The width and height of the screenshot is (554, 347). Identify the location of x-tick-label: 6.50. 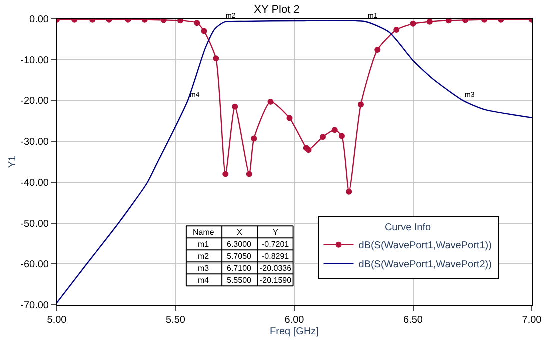
(414, 320).